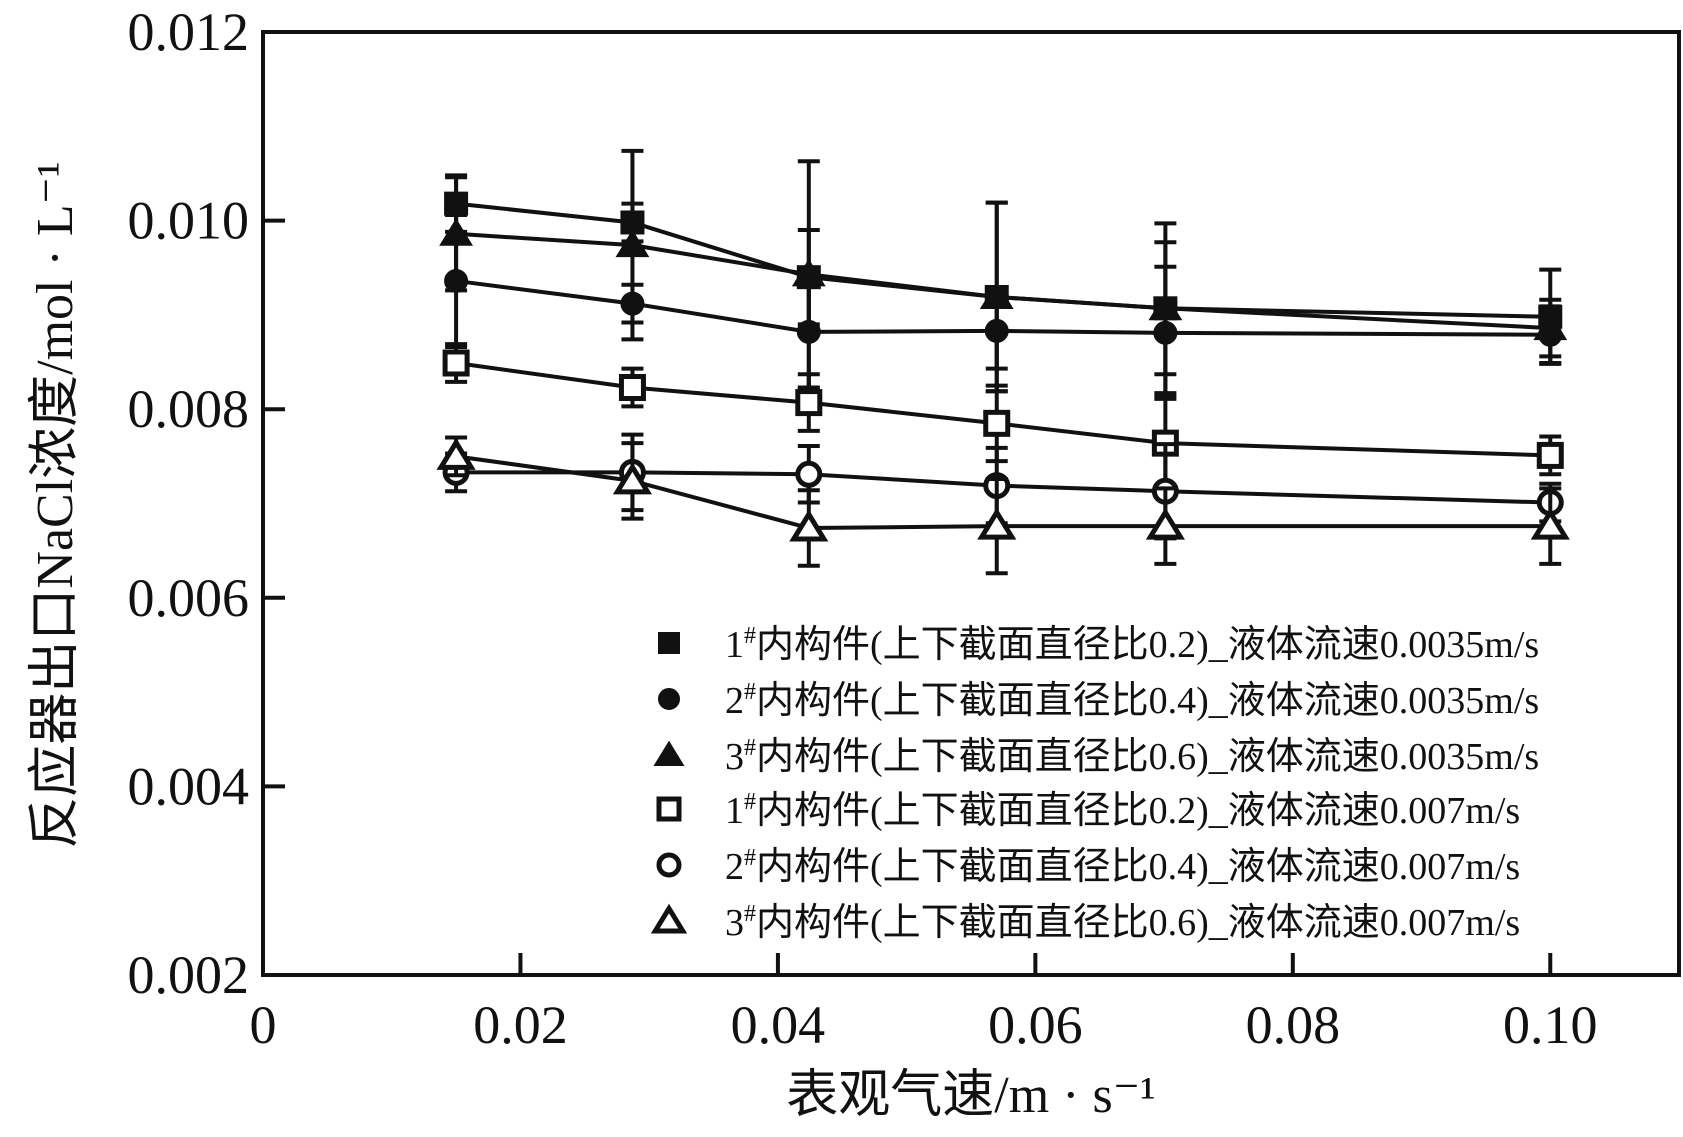  I want to click on legend-label: 1#内构件(上下截面直径比0.2)_液体流速0.0035m/s, so click(1132, 644).